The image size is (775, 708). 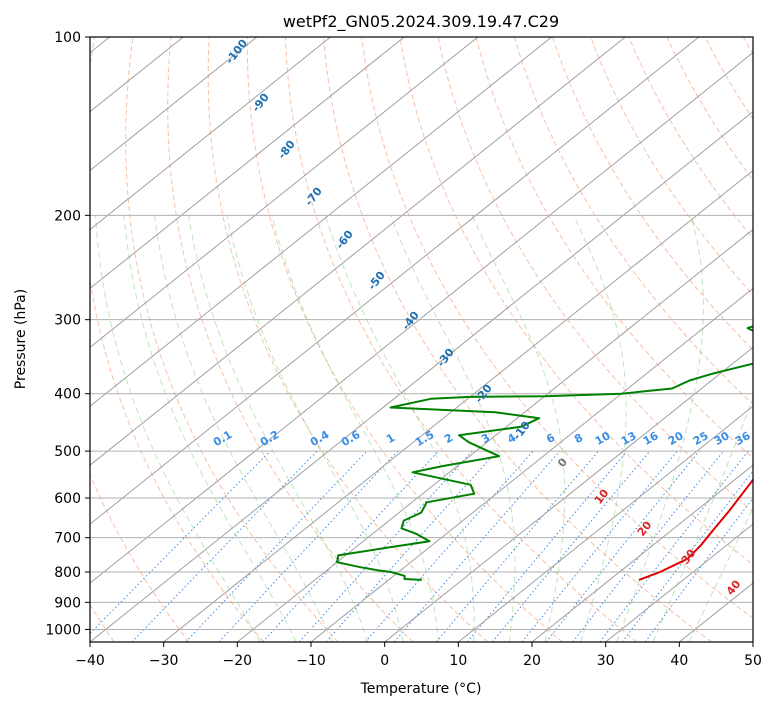 I want to click on x-tick-label: 40, so click(x=679, y=661).